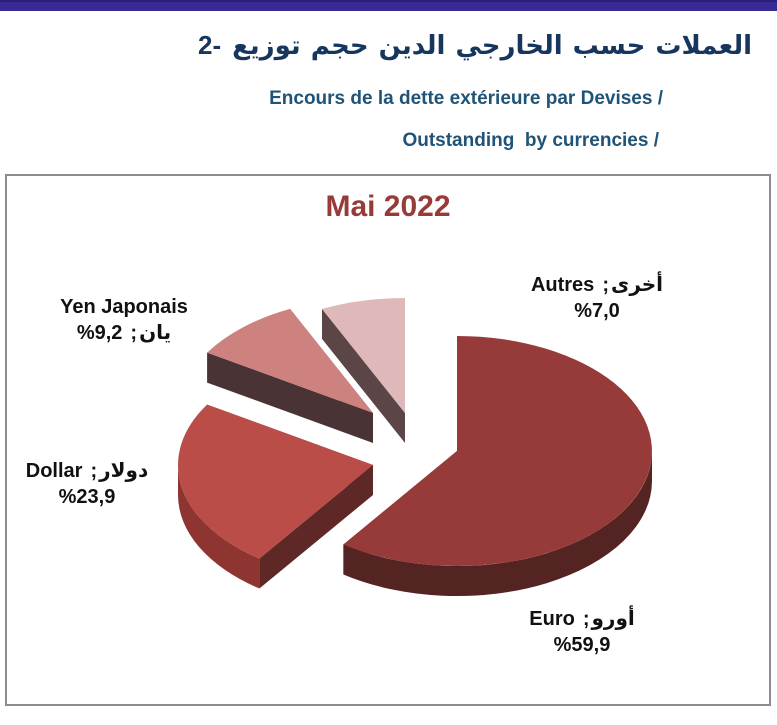 The width and height of the screenshot is (777, 725). I want to click on title-word: الخارجي, so click(509, 45).